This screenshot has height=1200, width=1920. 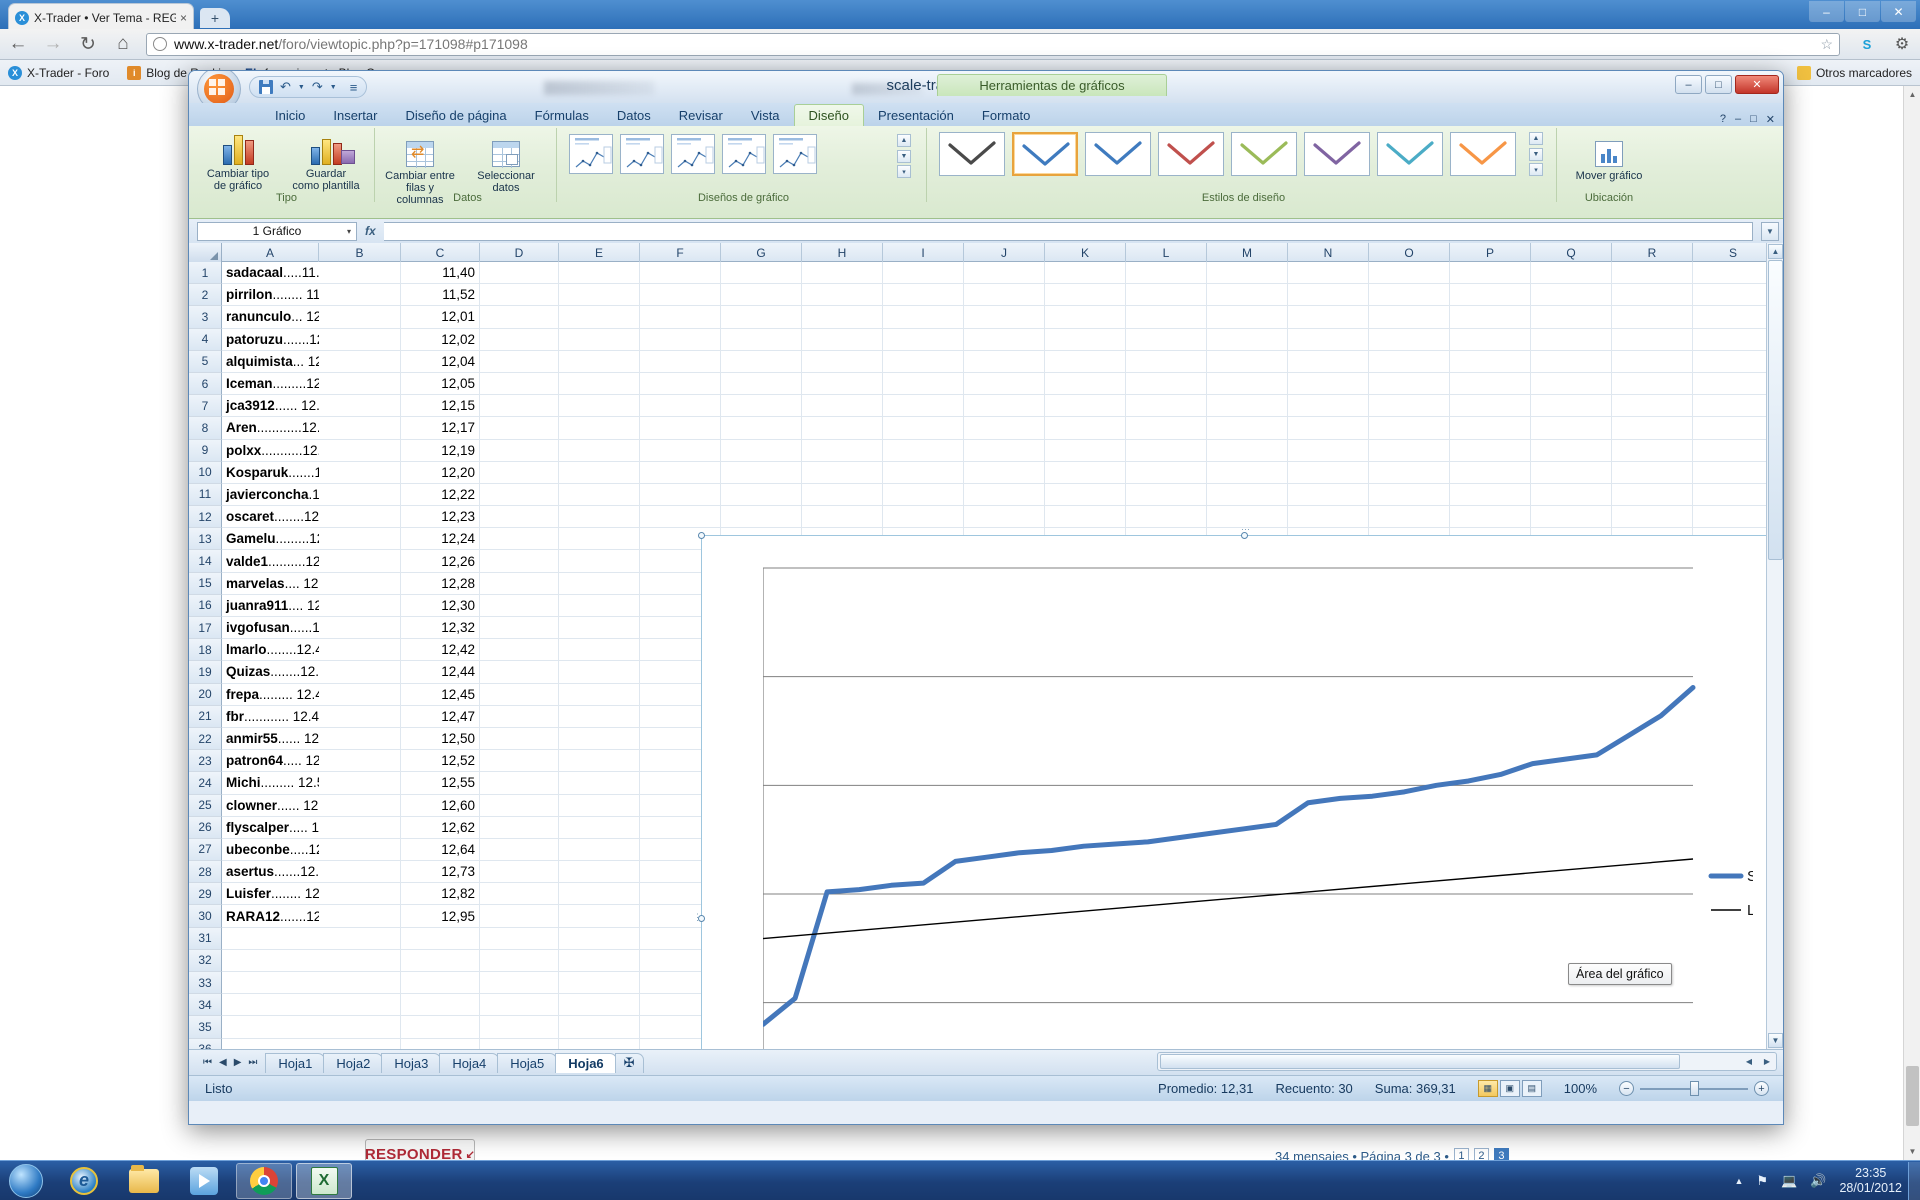 What do you see at coordinates (599, 694) in the screenshot?
I see `cell-E20` at bounding box center [599, 694].